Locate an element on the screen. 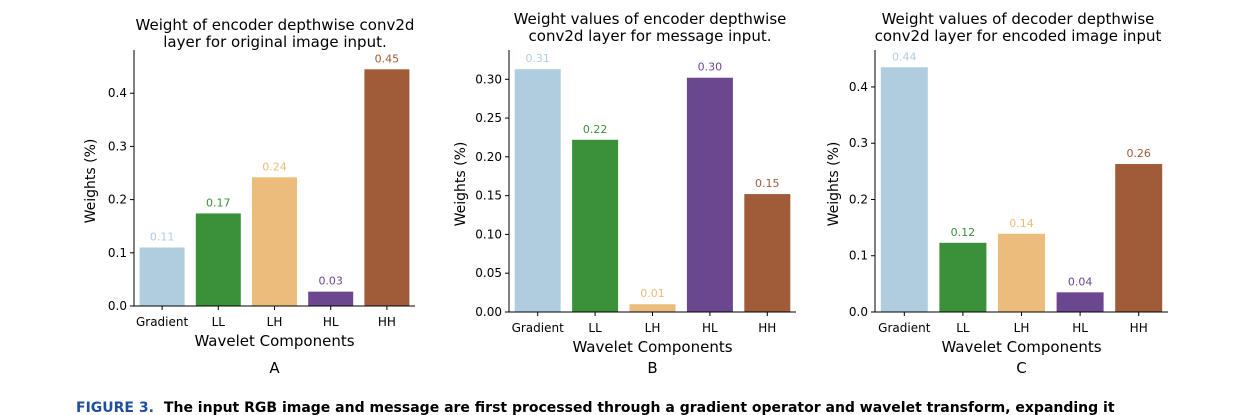 Image resolution: width=1260 pixels, height=415 pixels. panel-a-y-axis-label: Weights (%) is located at coordinates (91, 181).